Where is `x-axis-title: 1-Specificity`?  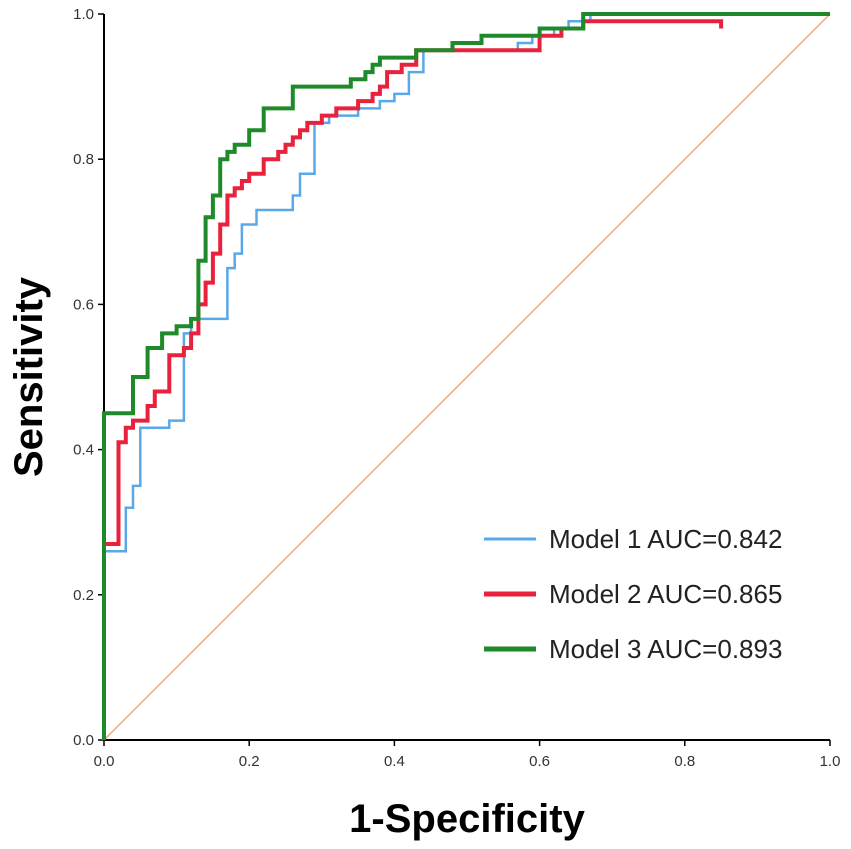
x-axis-title: 1-Specificity is located at coordinates (467, 819).